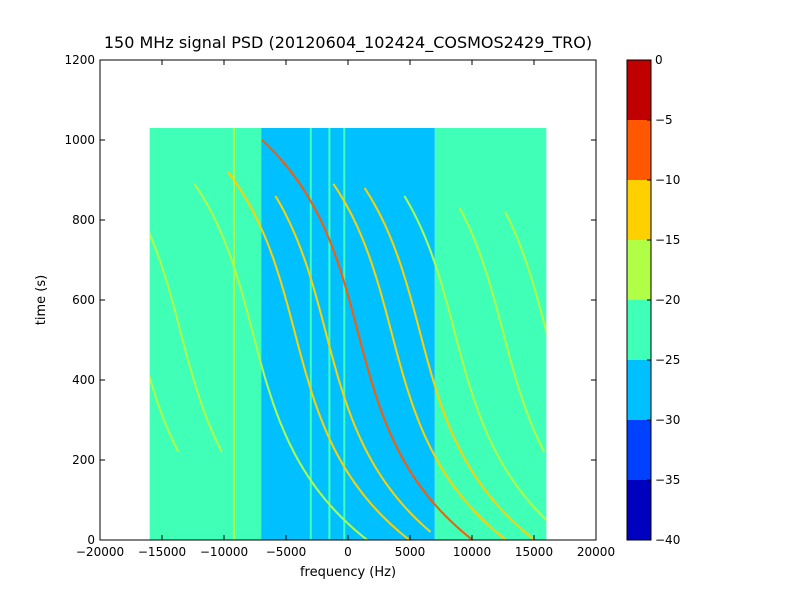  I want to click on x-tick-label: −5000, so click(286, 552).